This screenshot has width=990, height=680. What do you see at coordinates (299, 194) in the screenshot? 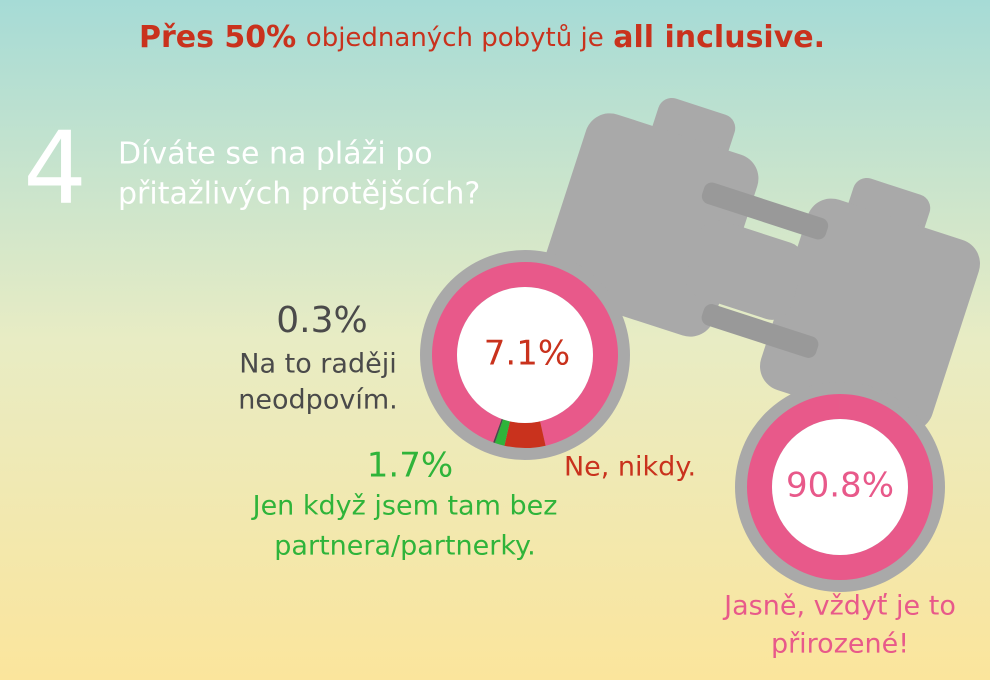
I see `question: přitažlivých protějšcích?` at bounding box center [299, 194].